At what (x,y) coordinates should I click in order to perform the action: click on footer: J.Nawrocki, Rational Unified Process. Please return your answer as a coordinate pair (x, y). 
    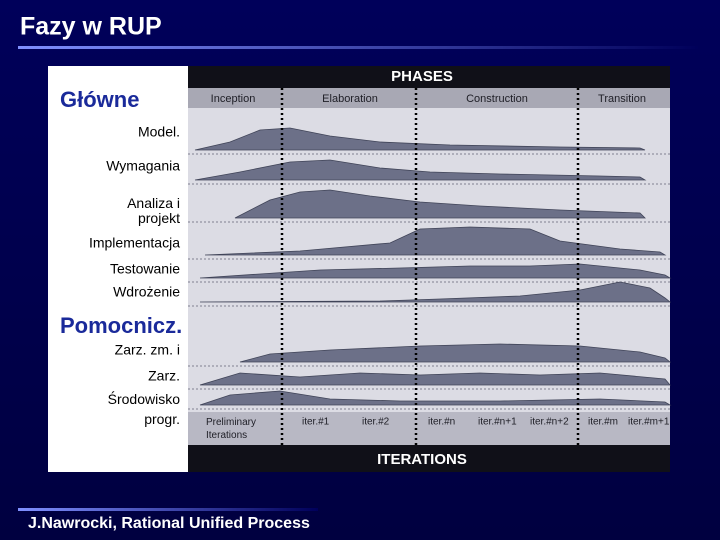
    Looking at the image, I should click on (169, 523).